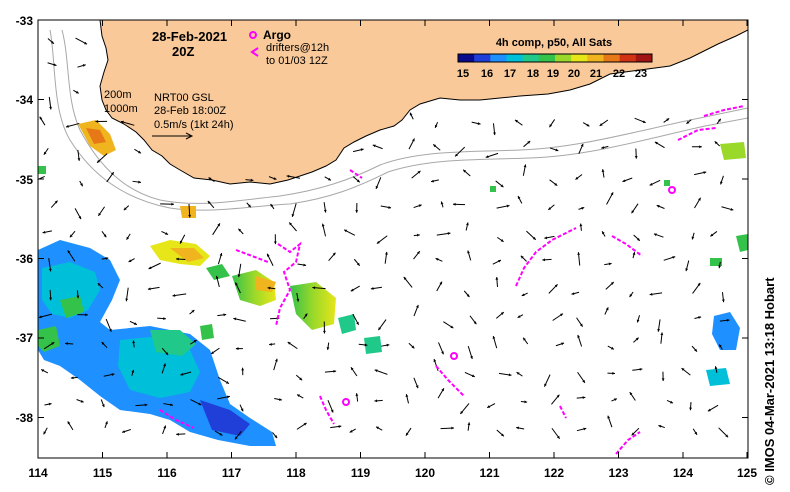  What do you see at coordinates (296, 473) in the screenshot?
I see `x-tick-118: 118` at bounding box center [296, 473].